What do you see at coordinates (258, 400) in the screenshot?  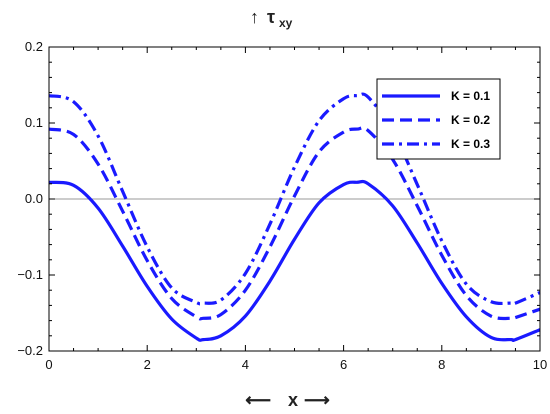 I see `x-axis-arrow-left: ⟵` at bounding box center [258, 400].